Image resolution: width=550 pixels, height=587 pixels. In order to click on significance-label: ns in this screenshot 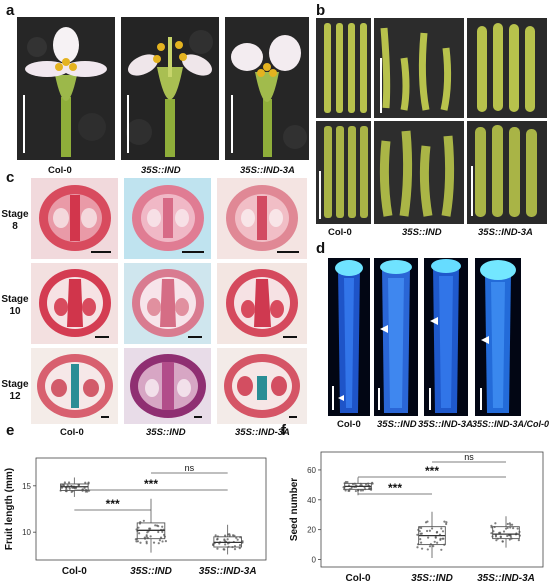, I will do `click(190, 468)`.